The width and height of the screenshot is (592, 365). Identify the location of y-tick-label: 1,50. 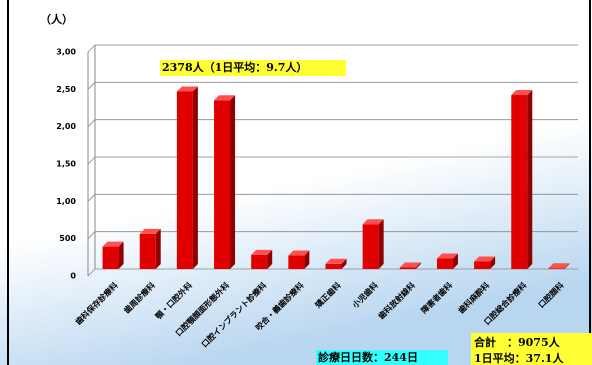
(66, 164).